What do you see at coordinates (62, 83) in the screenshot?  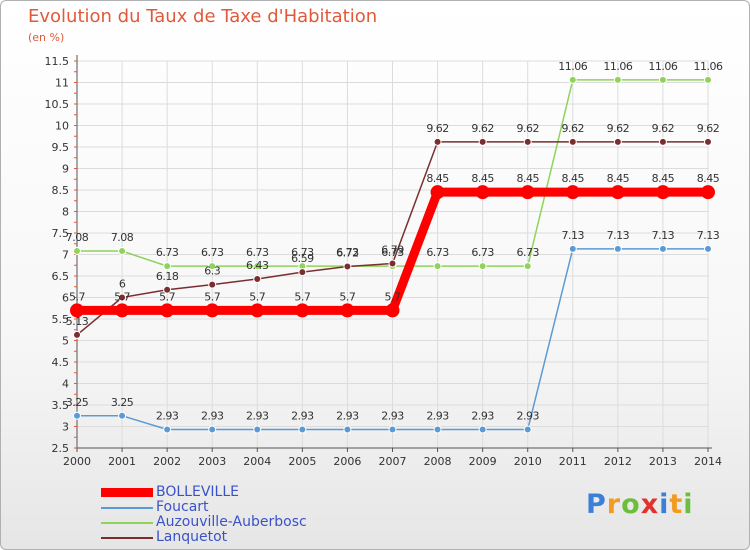 I see `y-tick-label: 11` at bounding box center [62, 83].